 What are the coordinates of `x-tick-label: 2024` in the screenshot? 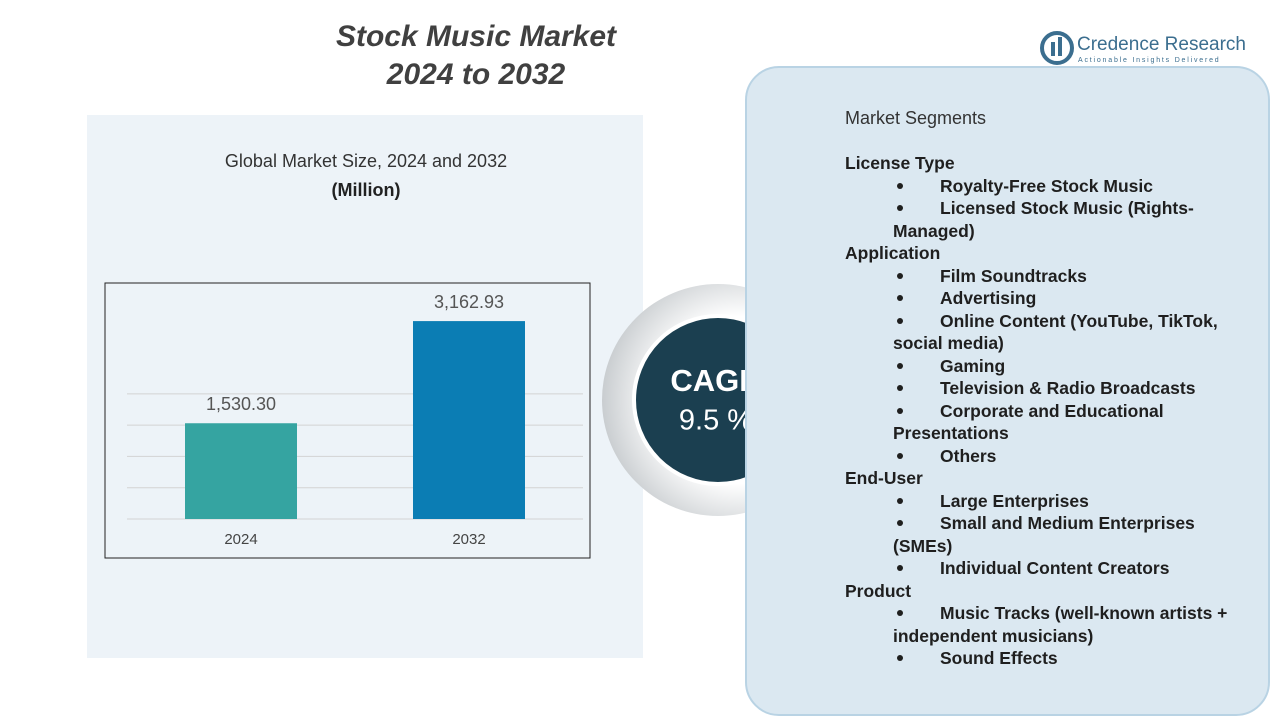 It's located at (240, 539).